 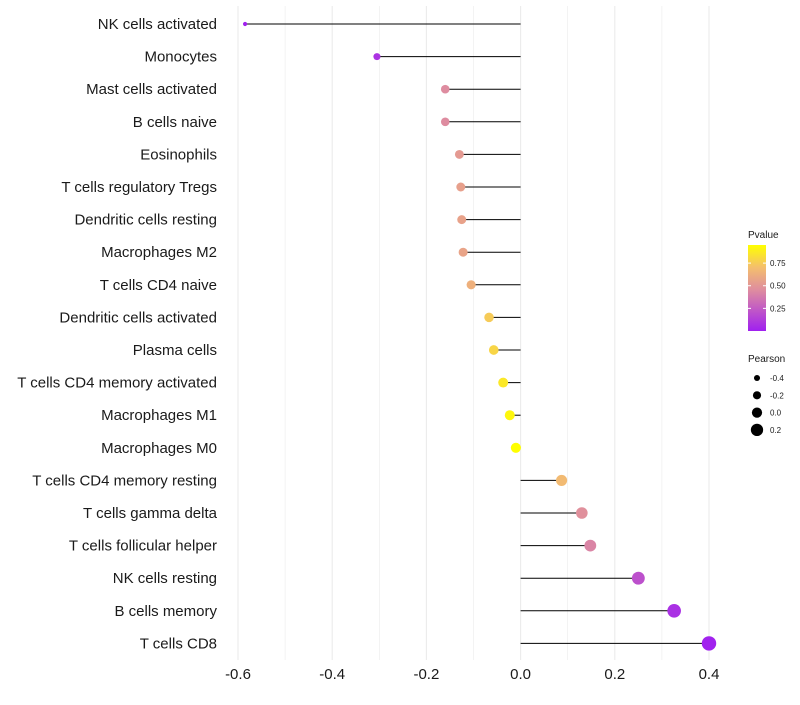 I want to click on y-label-dendritic-cells-resting: Dendritic cells resting, so click(x=145, y=220).